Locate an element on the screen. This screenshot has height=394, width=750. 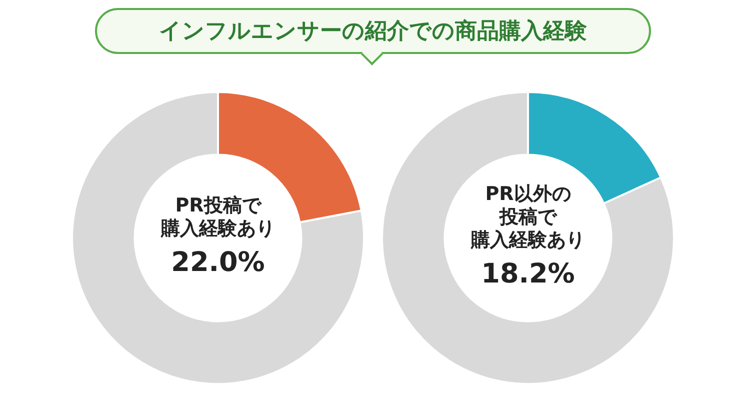
data-label: 22.0% is located at coordinates (218, 262).